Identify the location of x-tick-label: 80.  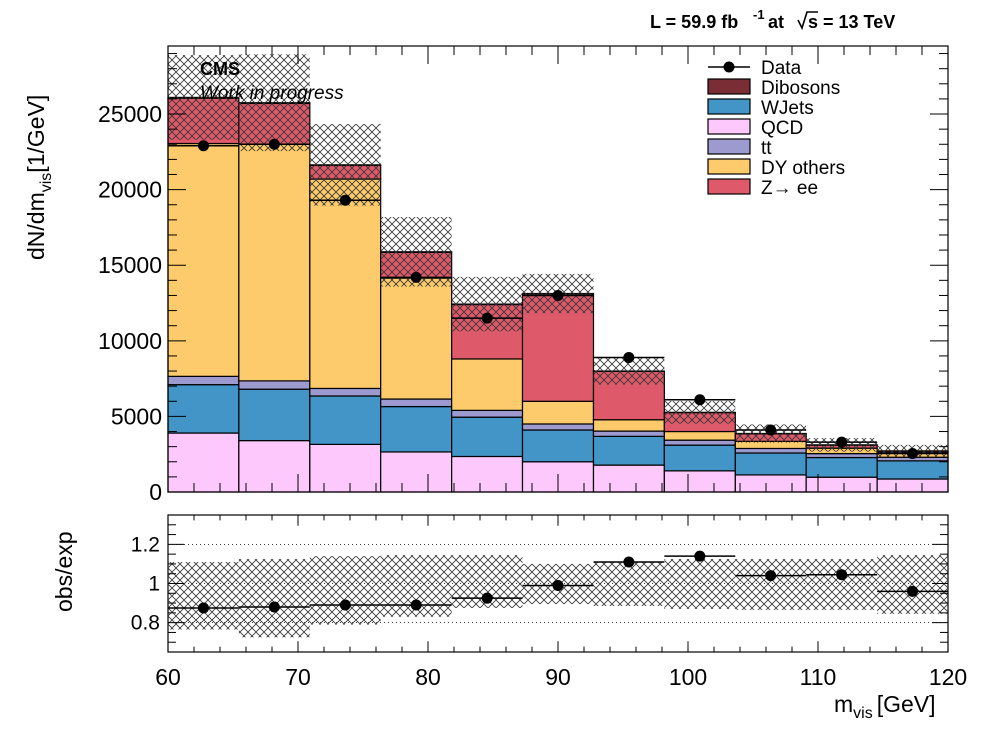
(428, 677).